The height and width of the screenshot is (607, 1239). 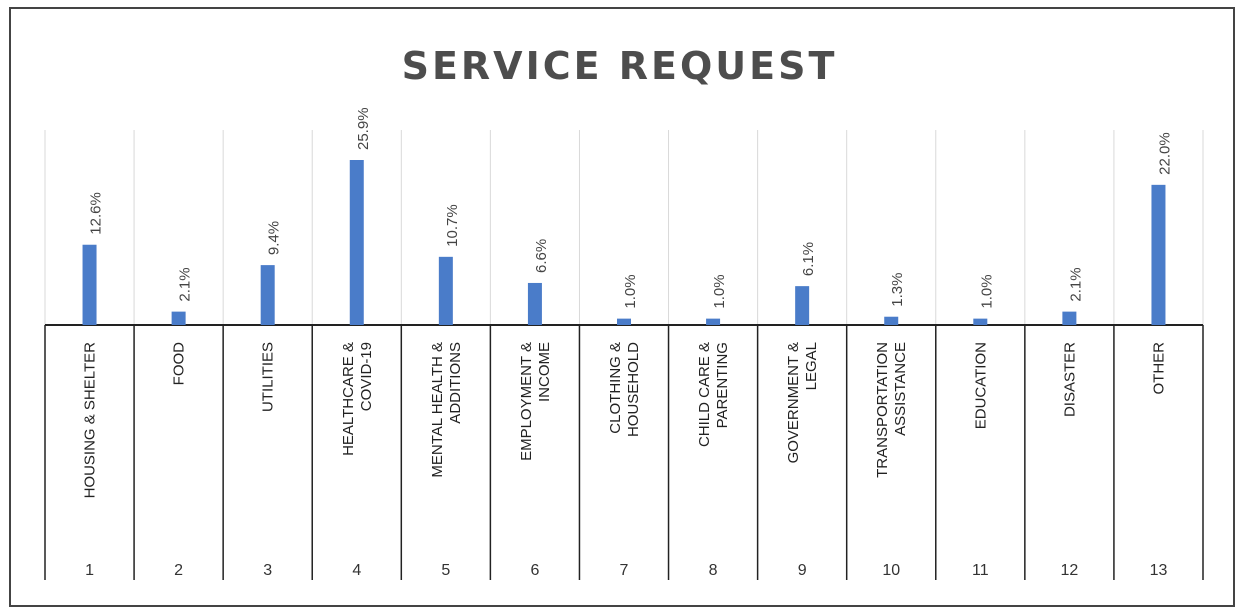 What do you see at coordinates (268, 377) in the screenshot?
I see `category-label: UTILITIES` at bounding box center [268, 377].